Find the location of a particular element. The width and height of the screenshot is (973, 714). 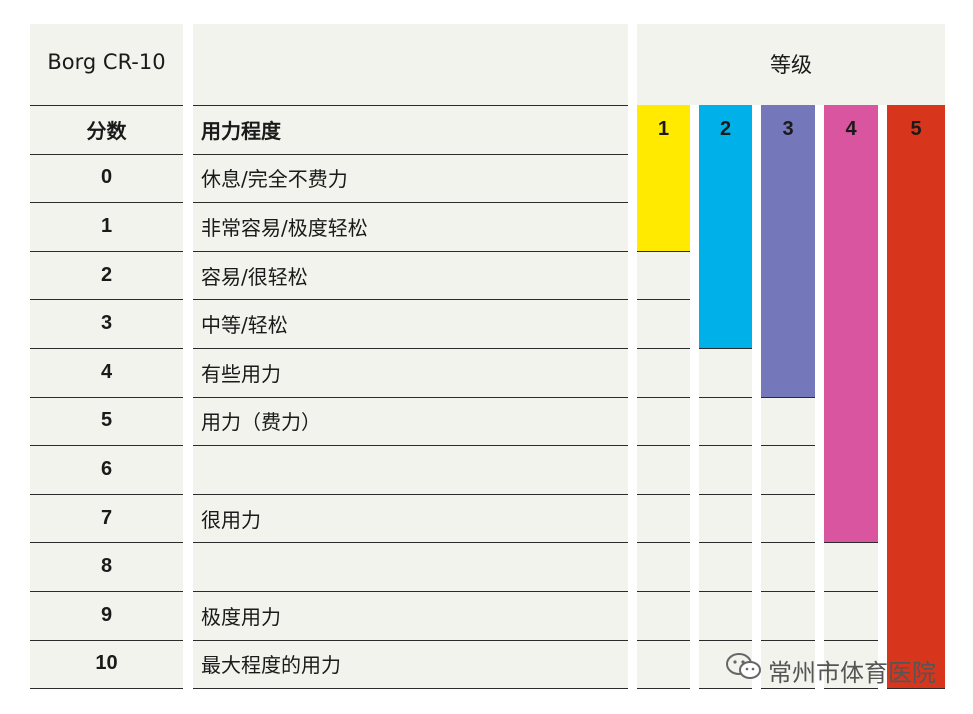

level-label-5: 5 is located at coordinates (916, 128).